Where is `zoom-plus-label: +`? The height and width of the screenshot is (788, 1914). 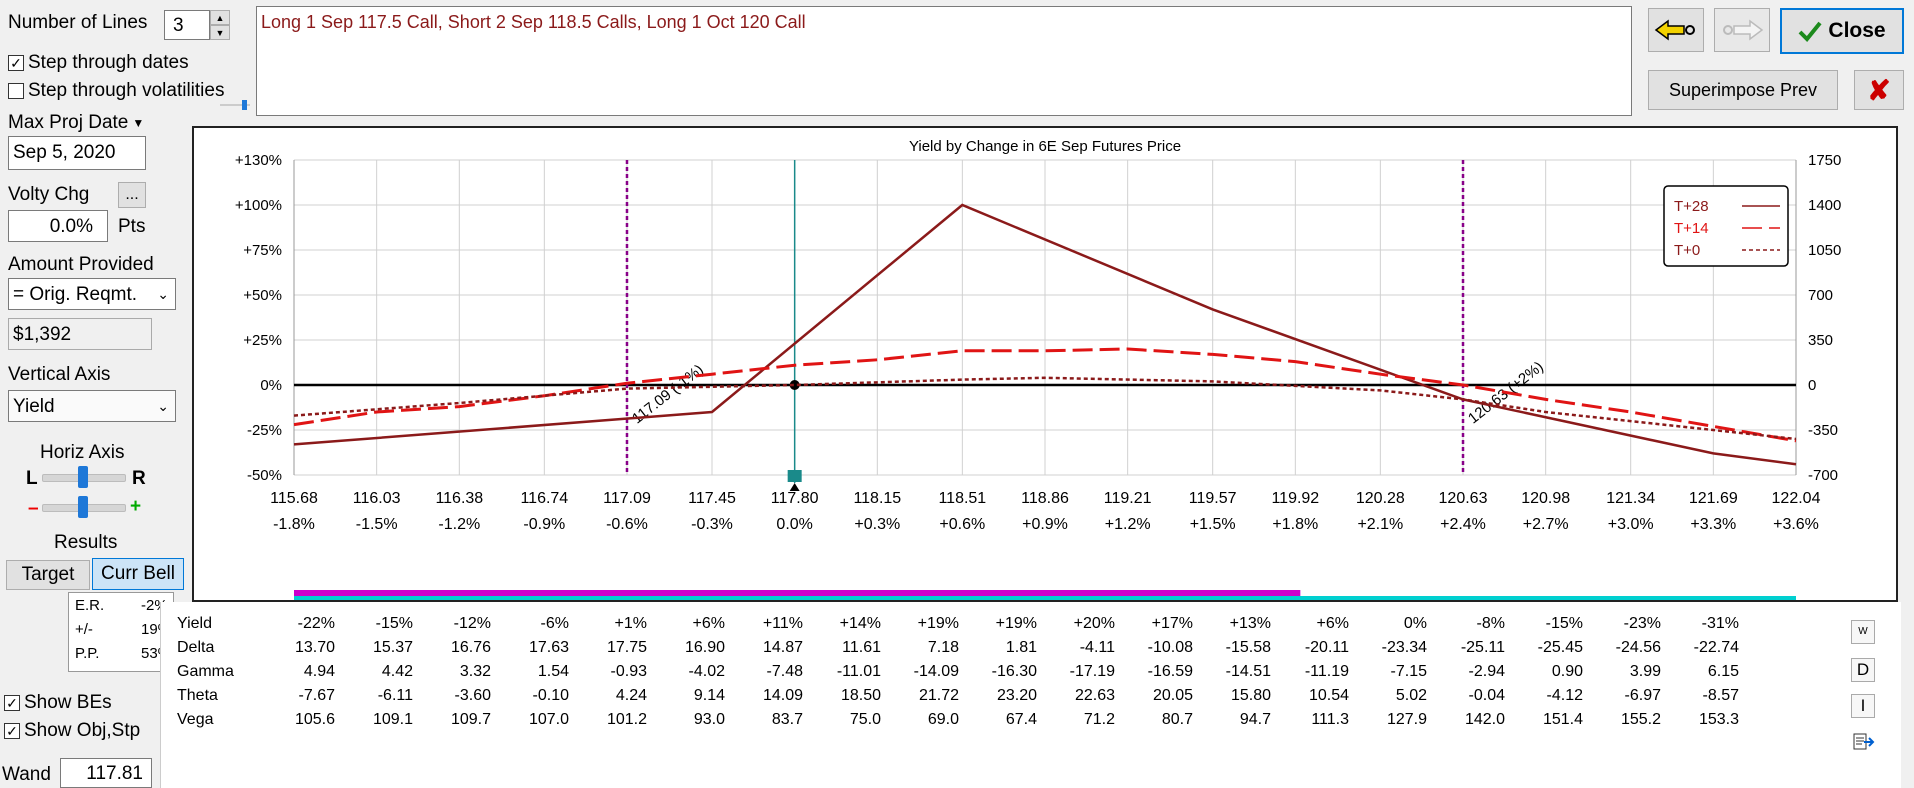 zoom-plus-label: + is located at coordinates (136, 506).